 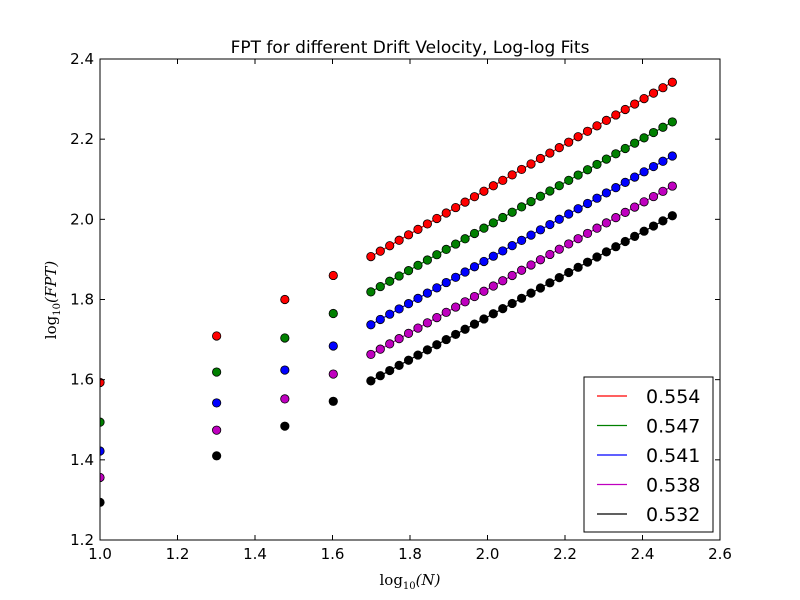 I want to click on x-tick-label: 1.8, so click(x=410, y=554).